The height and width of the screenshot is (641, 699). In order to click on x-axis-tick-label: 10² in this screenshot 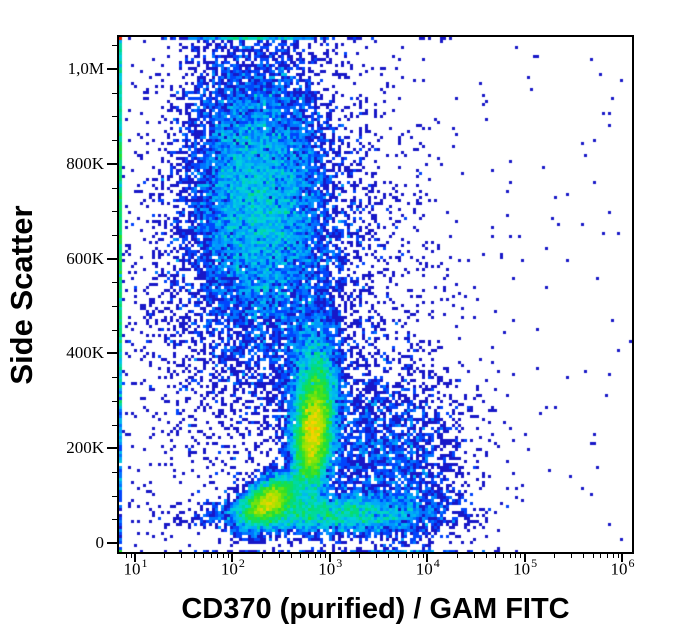, I will do `click(232, 567)`.